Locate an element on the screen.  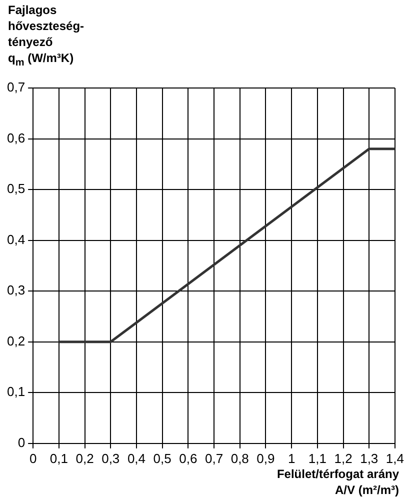
x-tick-label: 1,3 is located at coordinates (369, 458).